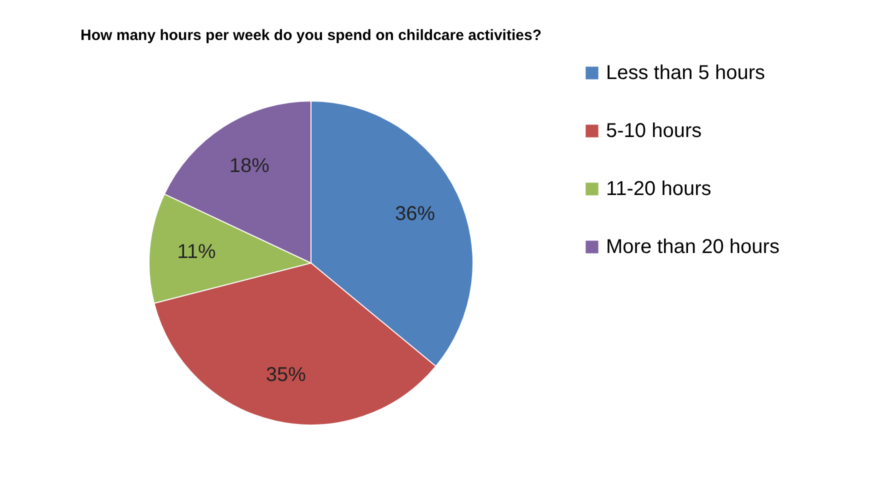 The image size is (874, 492). I want to click on data-label: 11%, so click(196, 252).